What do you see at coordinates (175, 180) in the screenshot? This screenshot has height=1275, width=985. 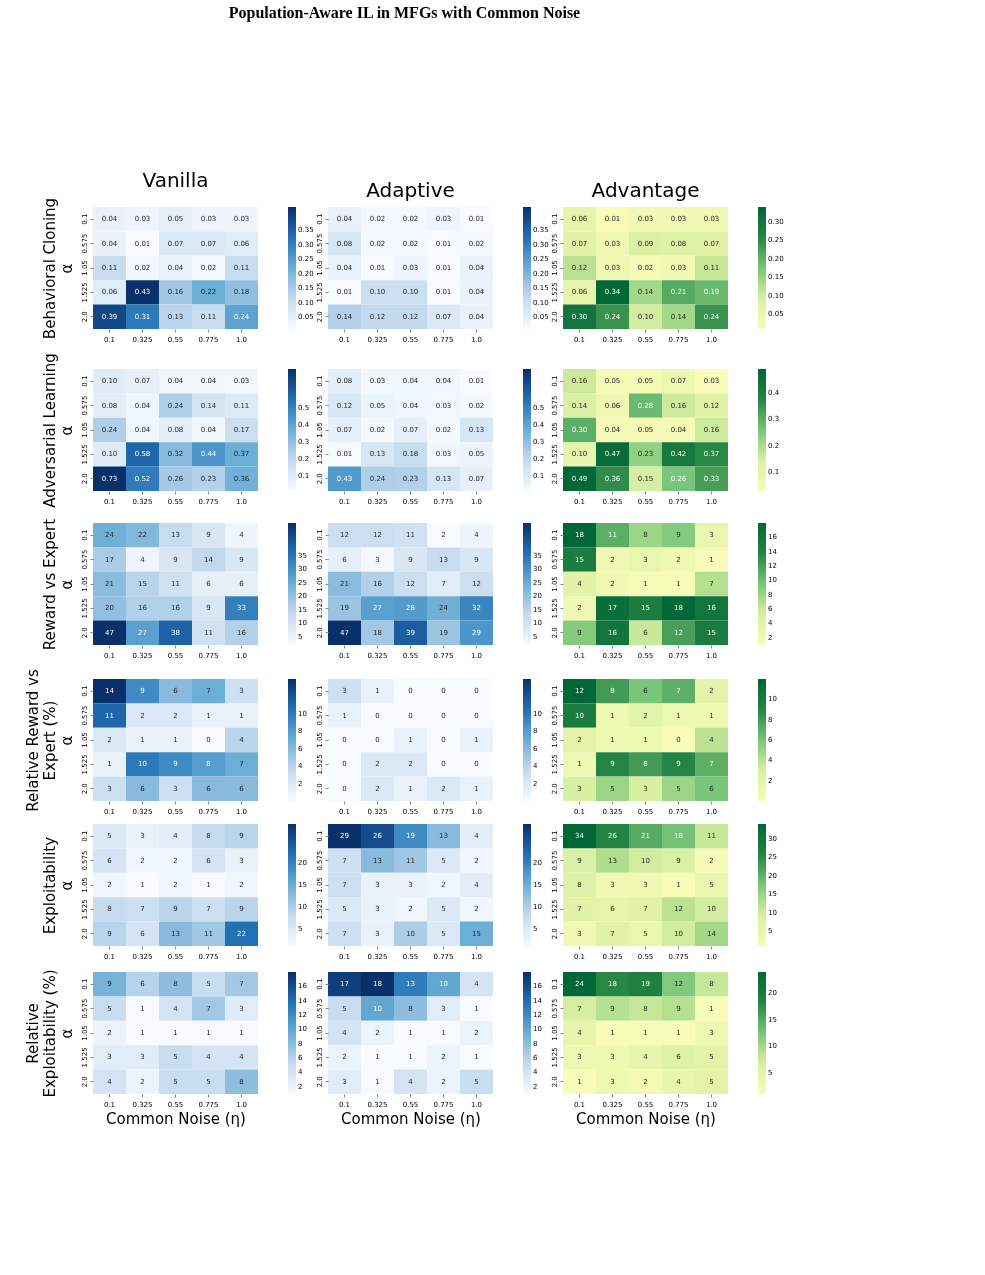 I see `chart-title: Vanilla` at bounding box center [175, 180].